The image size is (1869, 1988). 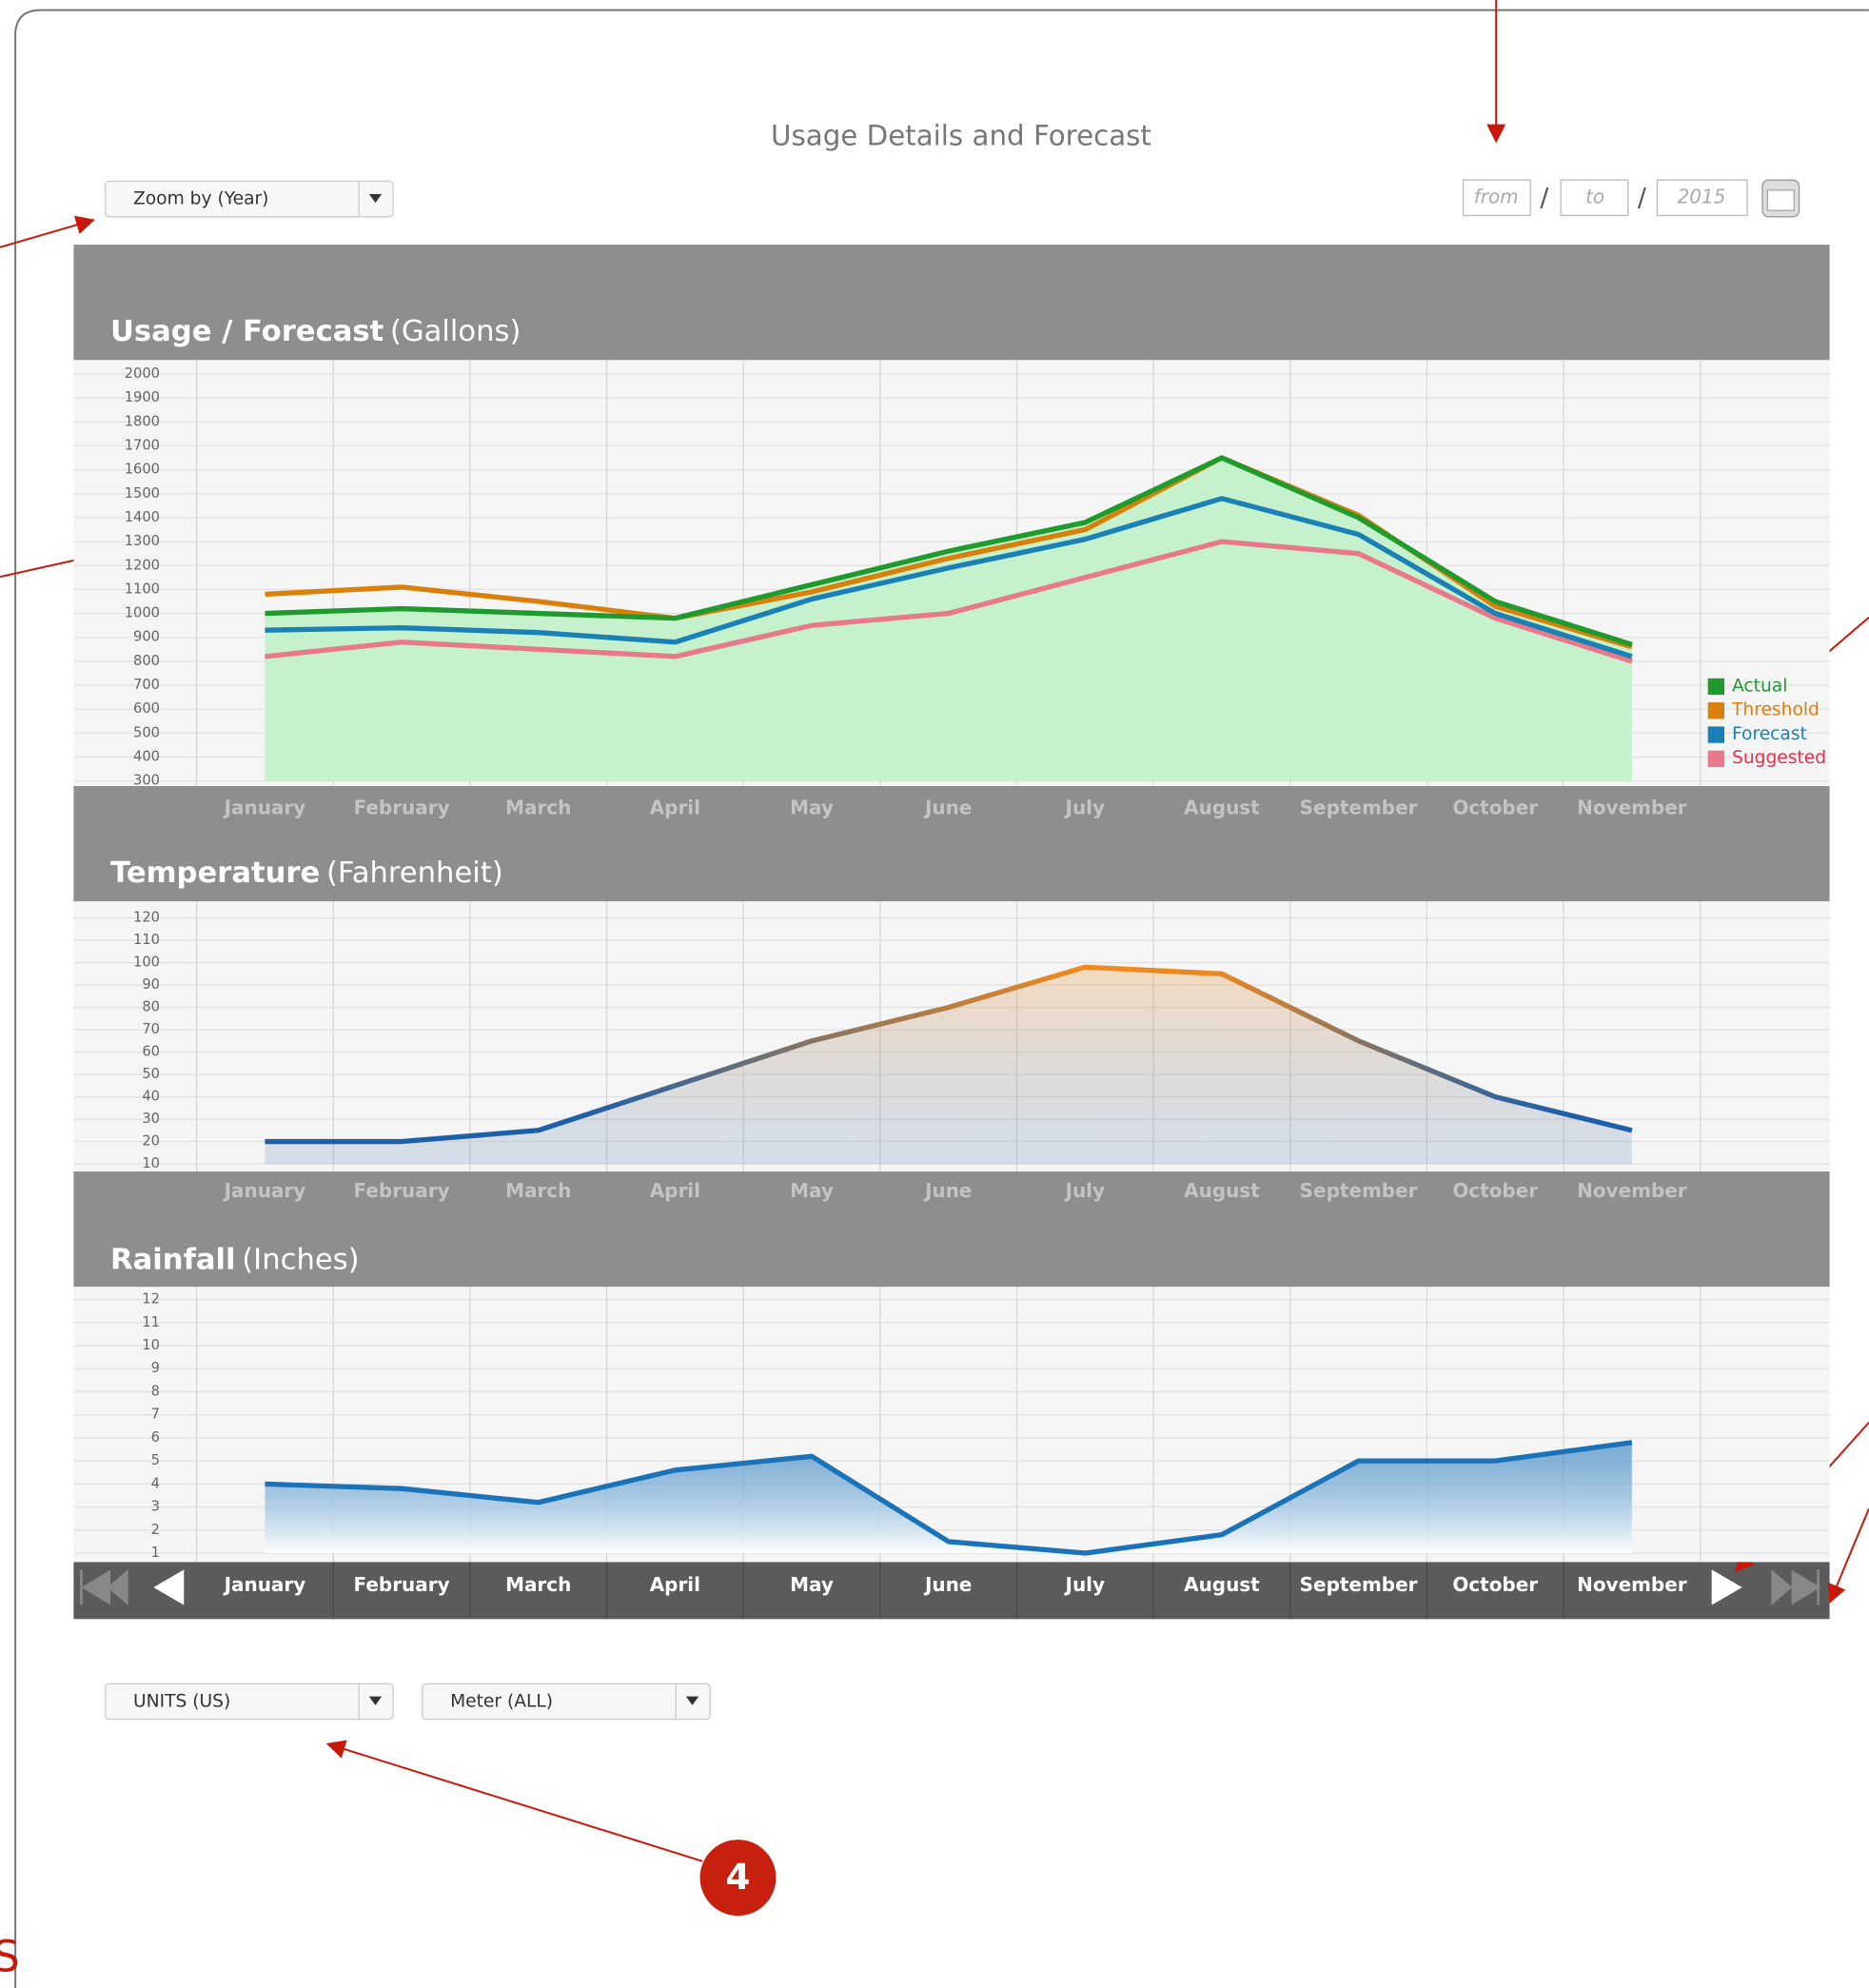 I want to click on y-tick-label: 9, so click(x=155, y=1368).